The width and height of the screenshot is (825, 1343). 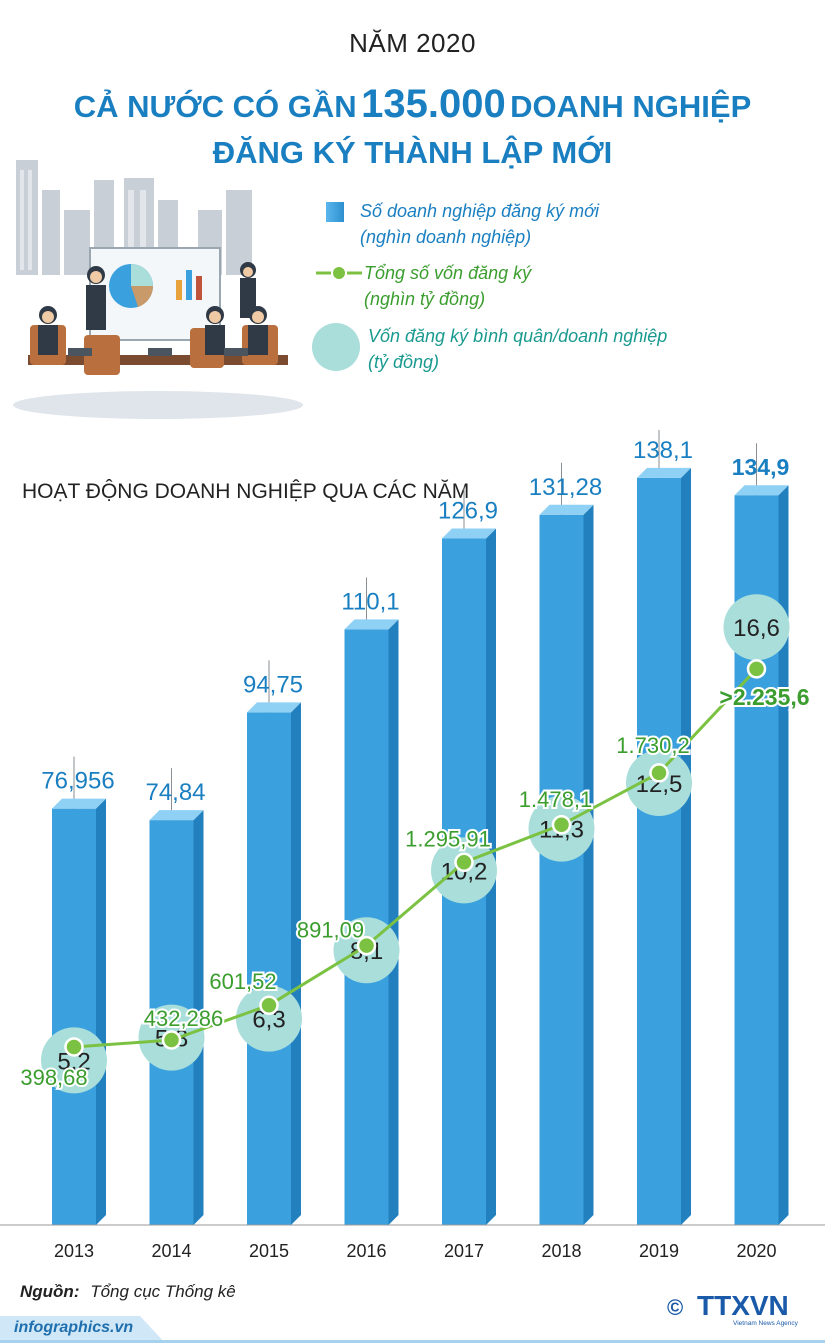 I want to click on footer-band, so click(x=412, y=1329).